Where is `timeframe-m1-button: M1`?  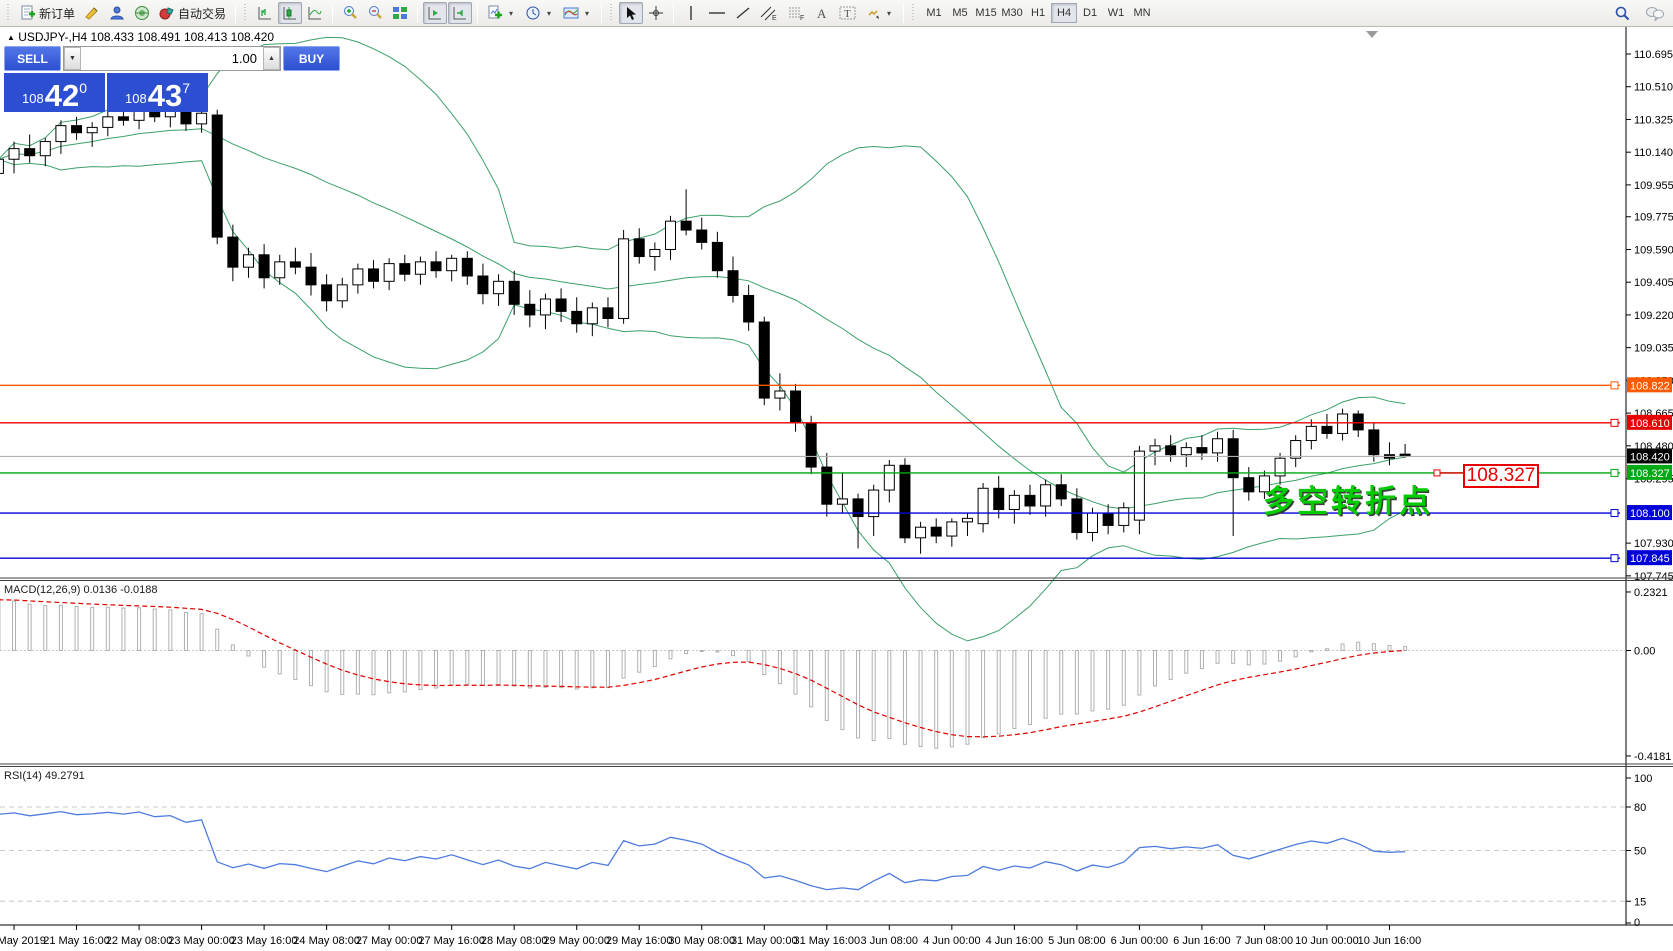 timeframe-m1-button: M1 is located at coordinates (934, 13).